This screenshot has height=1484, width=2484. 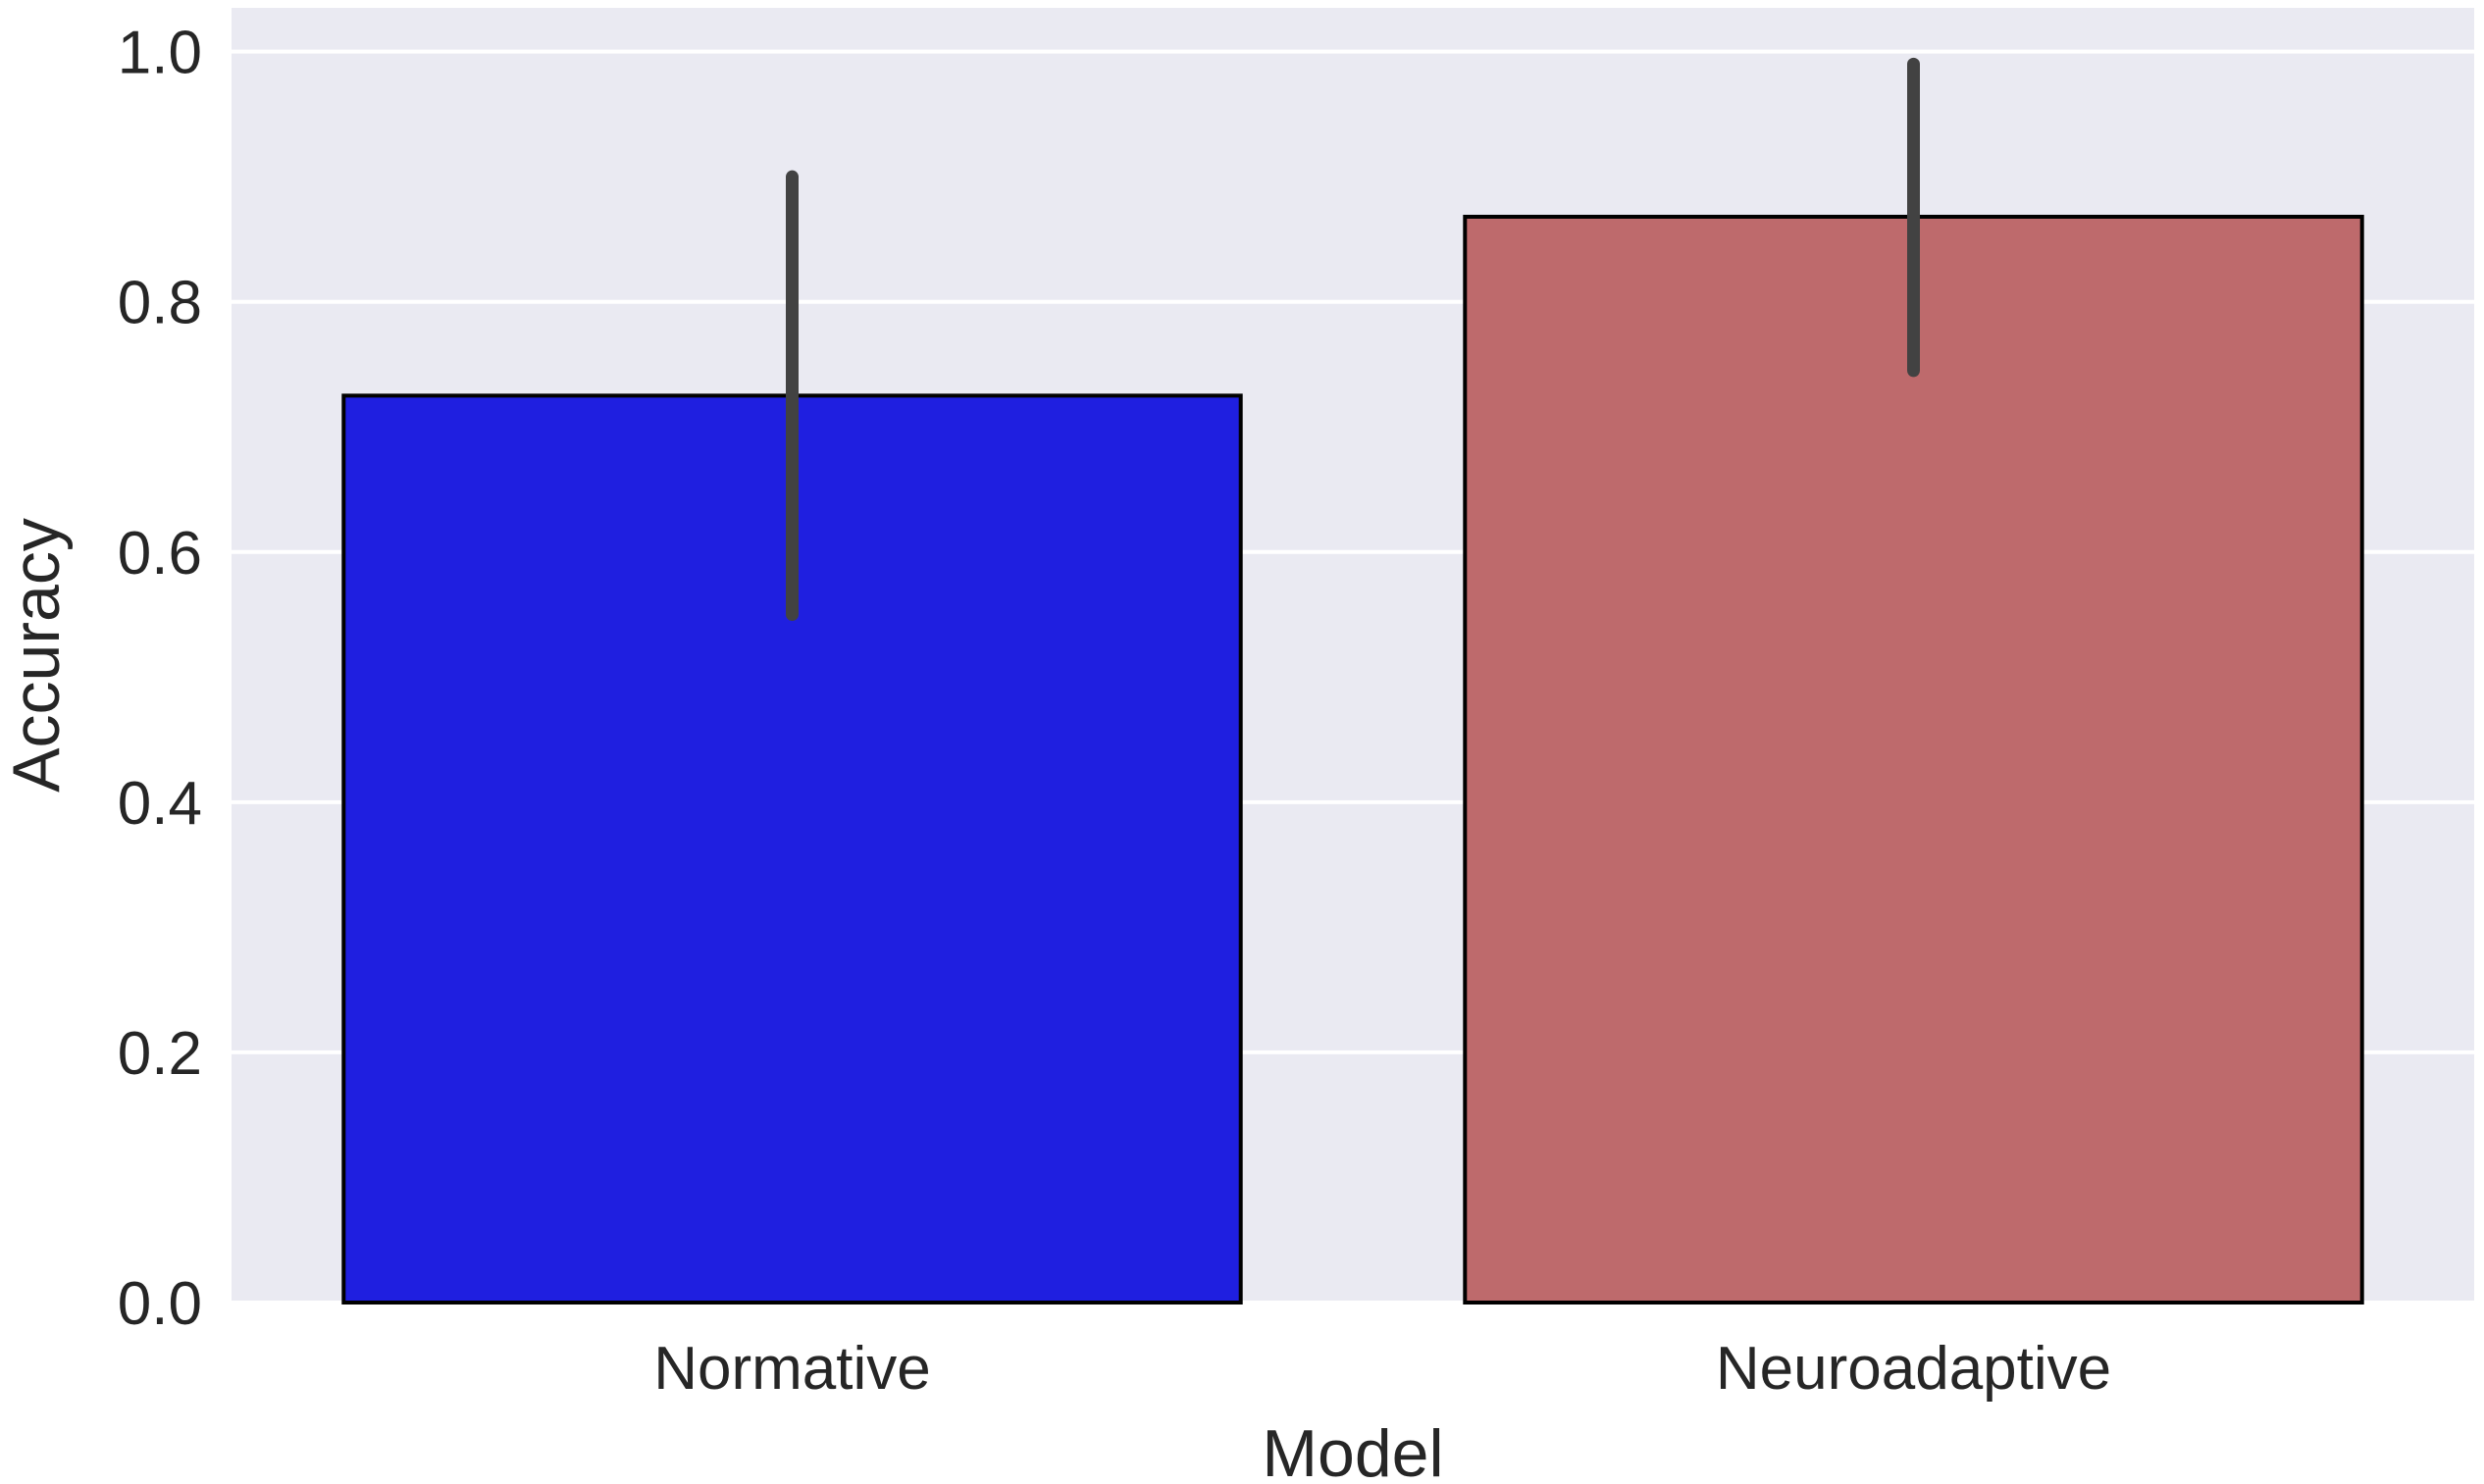 I want to click on y-tick-label: 0.0, so click(x=160, y=1304).